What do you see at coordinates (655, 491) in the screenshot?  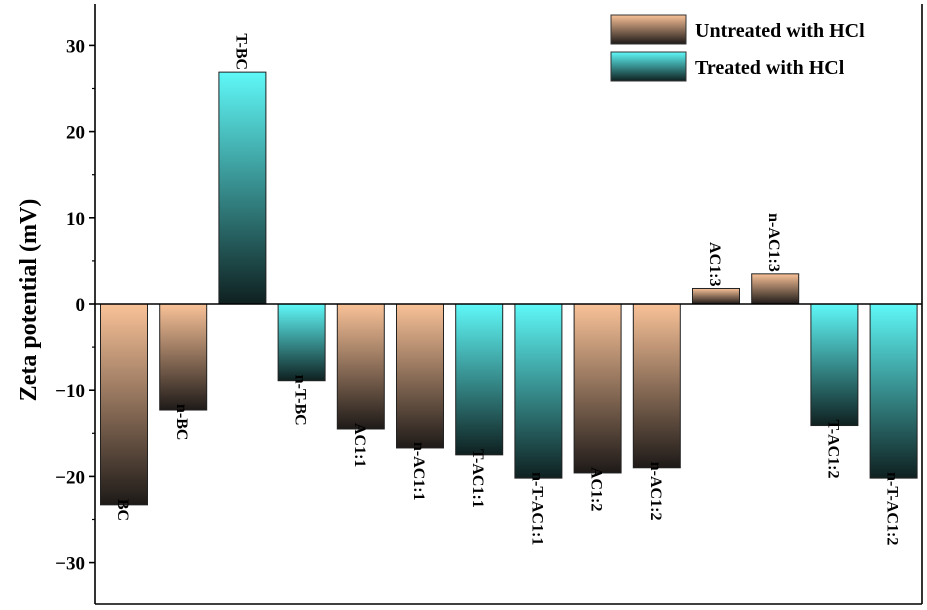 I see `bar-label: n-AC1:2` at bounding box center [655, 491].